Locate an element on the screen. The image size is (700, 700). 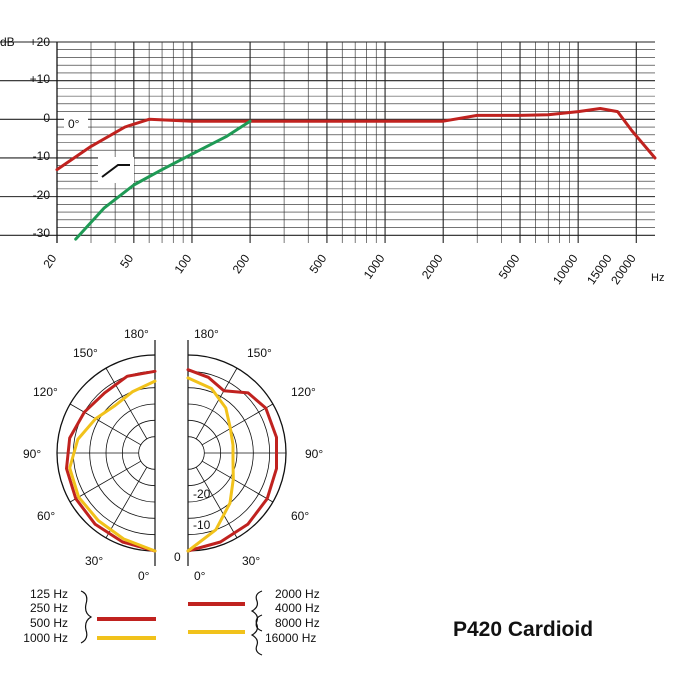
legend-label: 250 Hz is located at coordinates (49, 608).